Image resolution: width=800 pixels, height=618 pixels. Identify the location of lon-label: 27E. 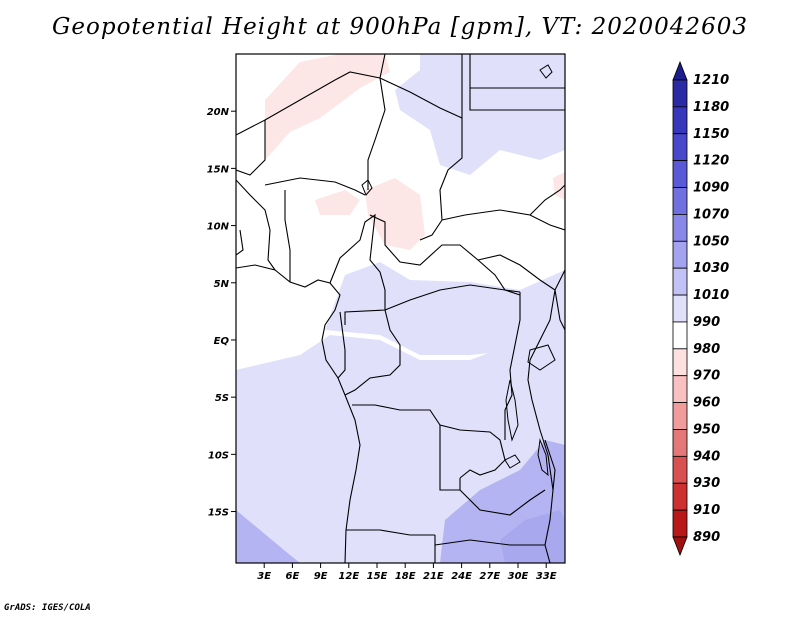
(489, 576).